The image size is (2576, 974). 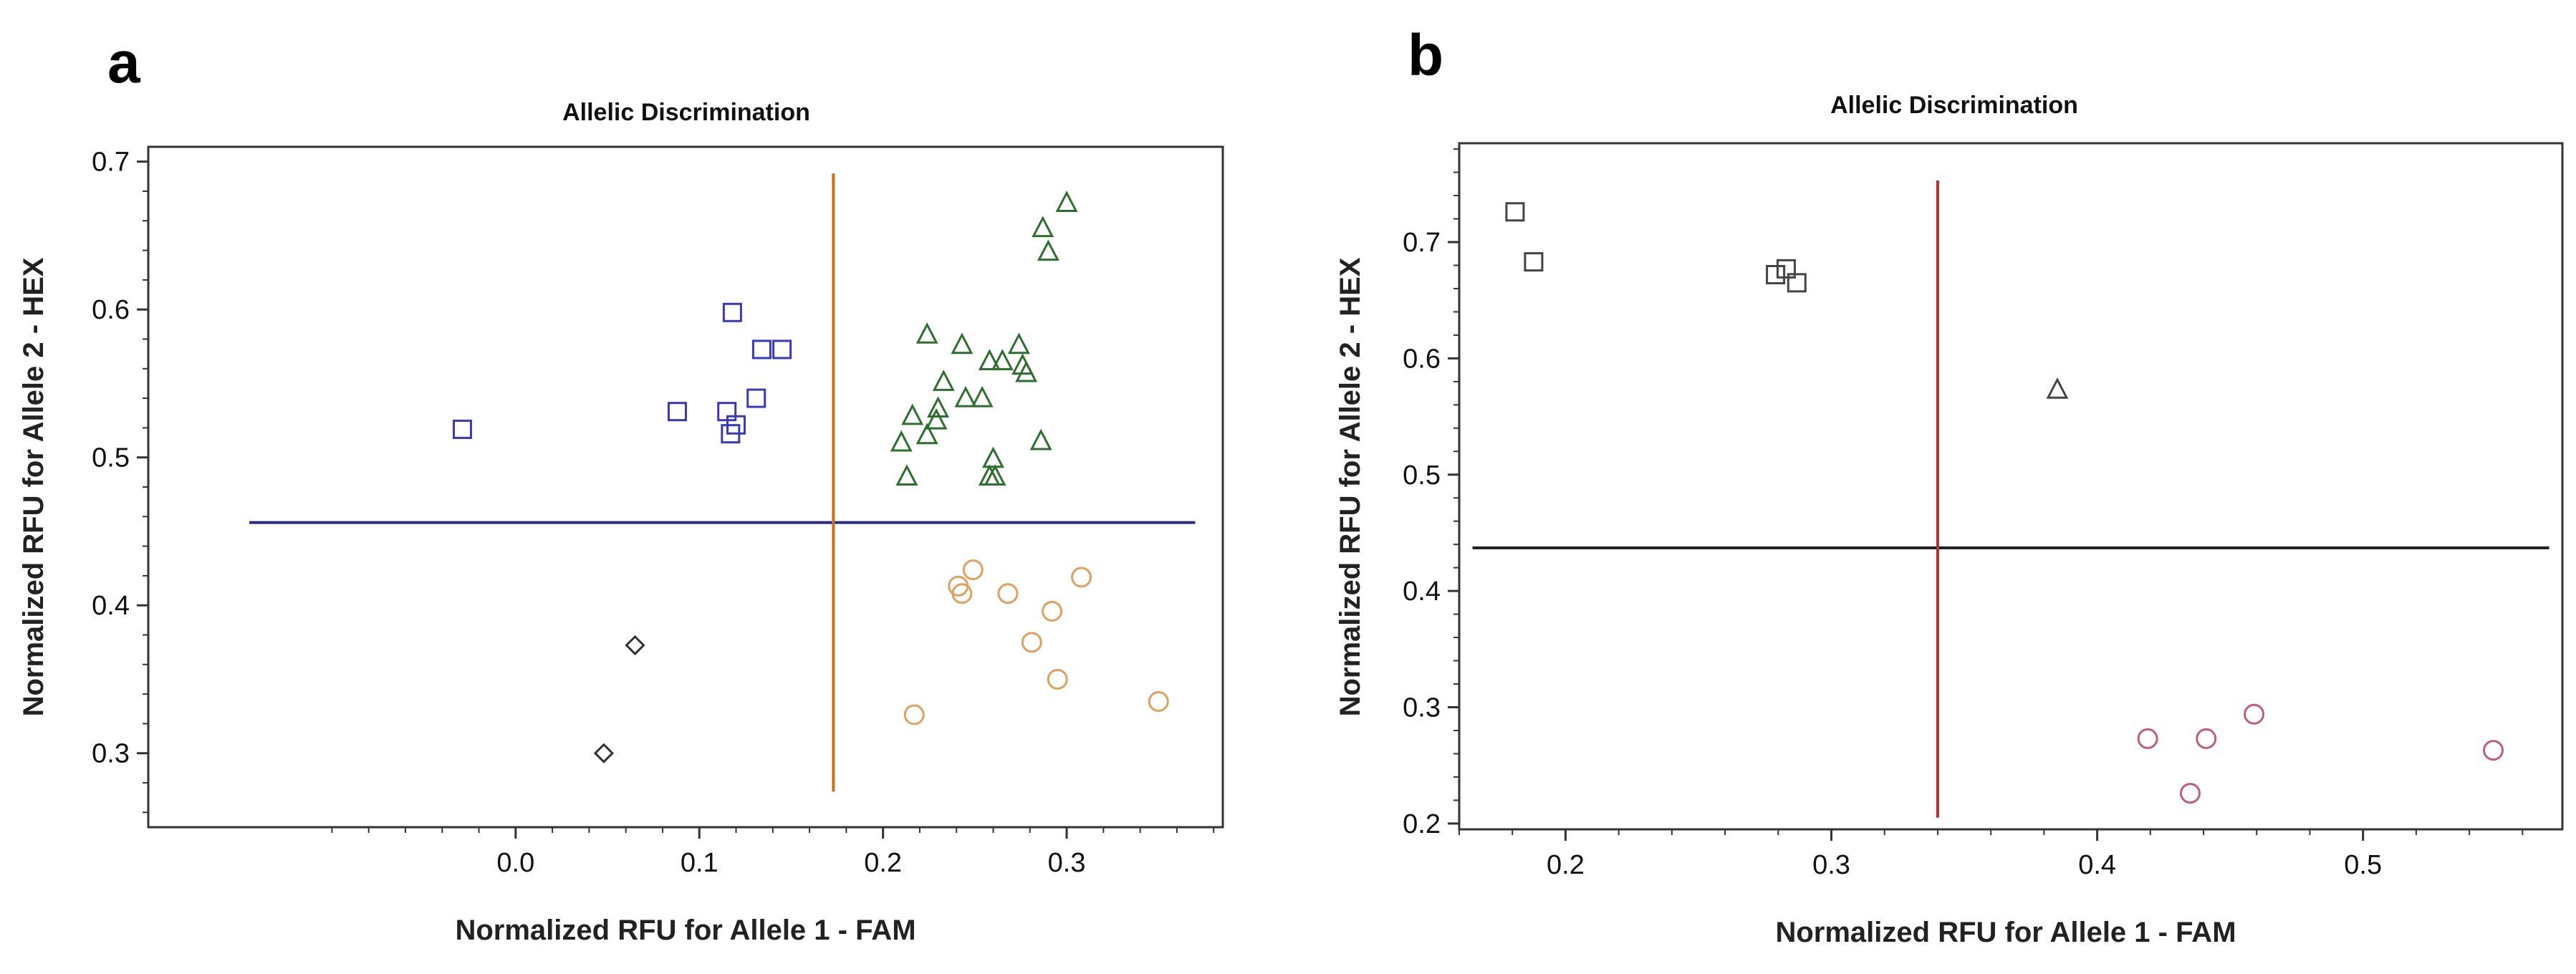 What do you see at coordinates (1954, 105) in the screenshot?
I see `panel-b-title: Allelic Discrimination` at bounding box center [1954, 105].